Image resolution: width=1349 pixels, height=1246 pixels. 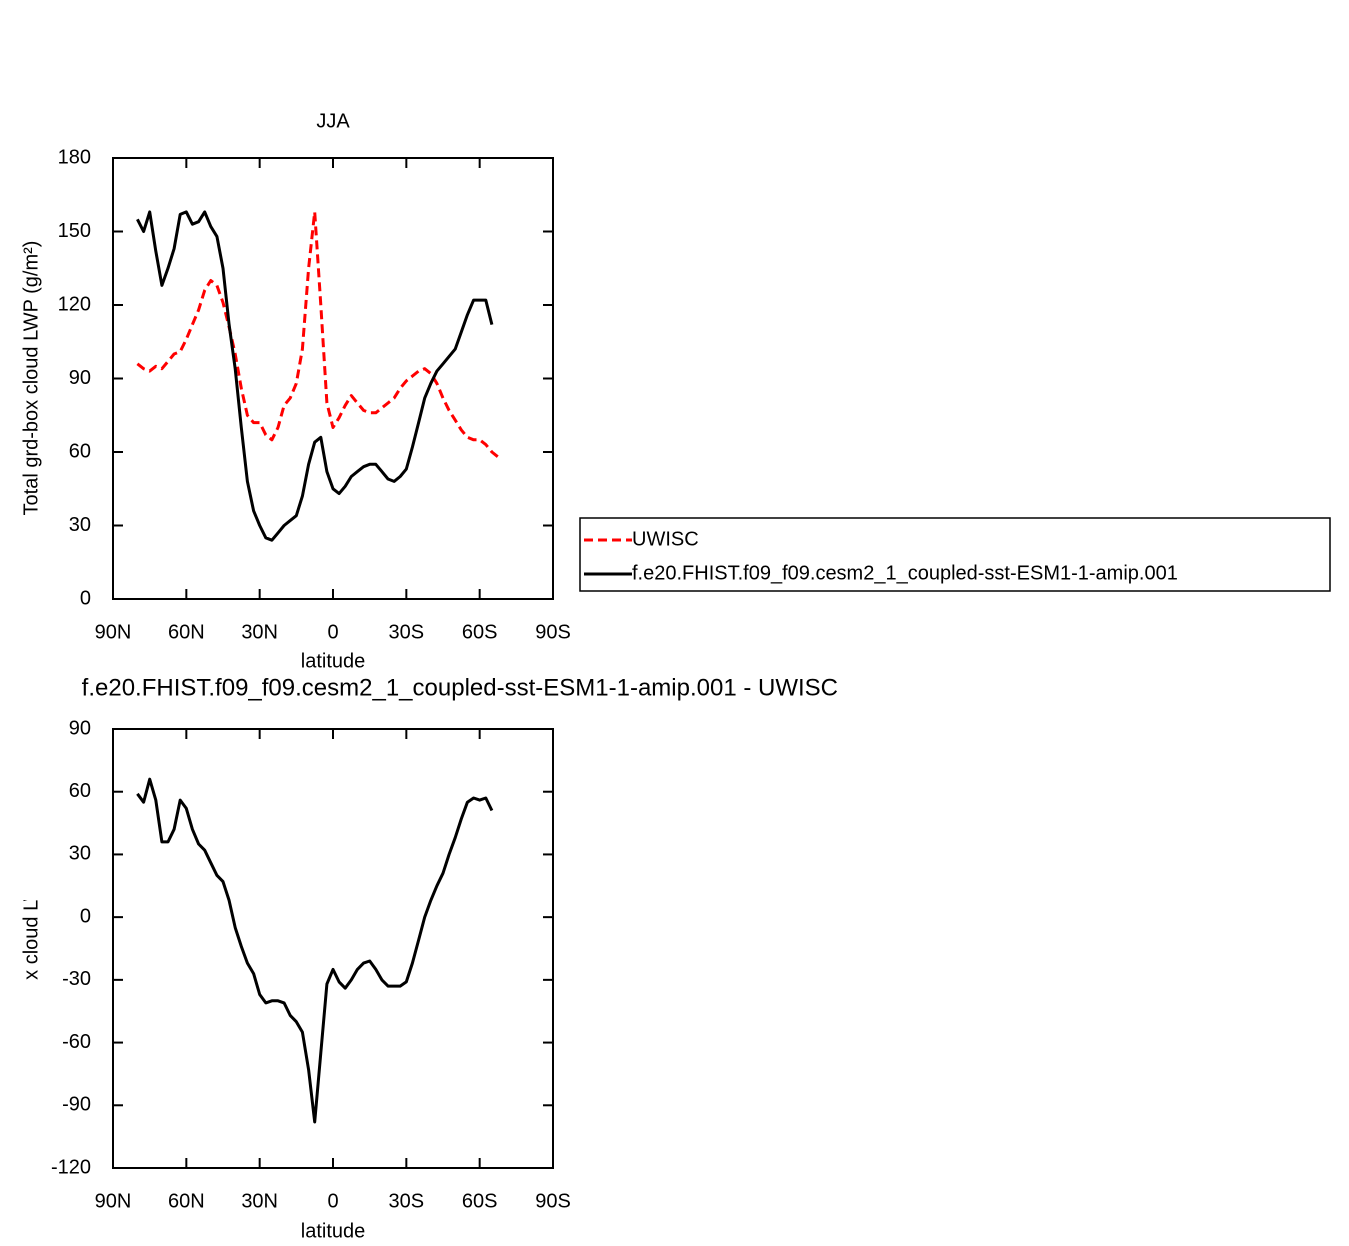 I want to click on legend-label: UWISC, so click(x=665, y=539).